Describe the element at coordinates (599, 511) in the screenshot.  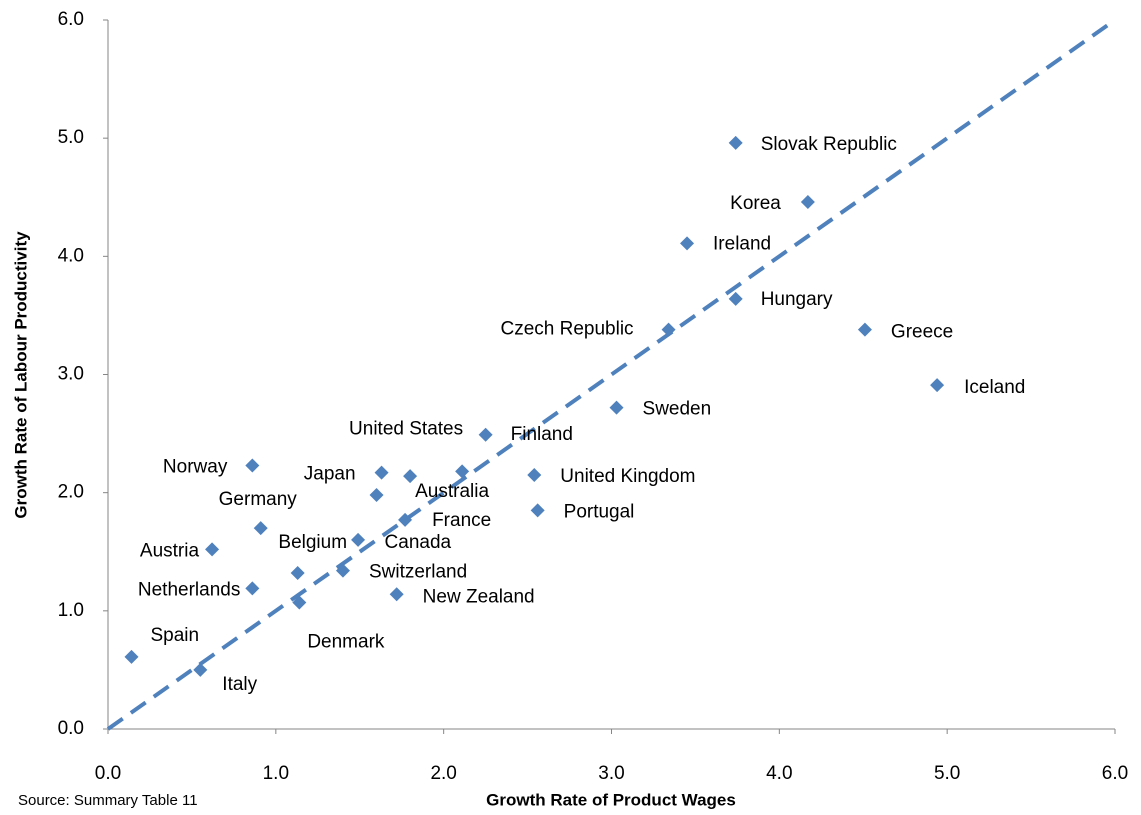
I see `point-label: Portugal` at that location.